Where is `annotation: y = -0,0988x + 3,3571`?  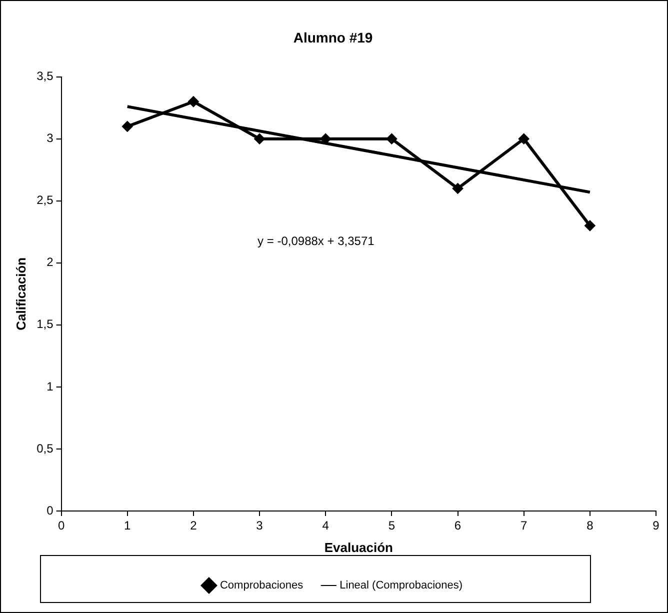 annotation: y = -0,0988x + 3,3571 is located at coordinates (316, 241).